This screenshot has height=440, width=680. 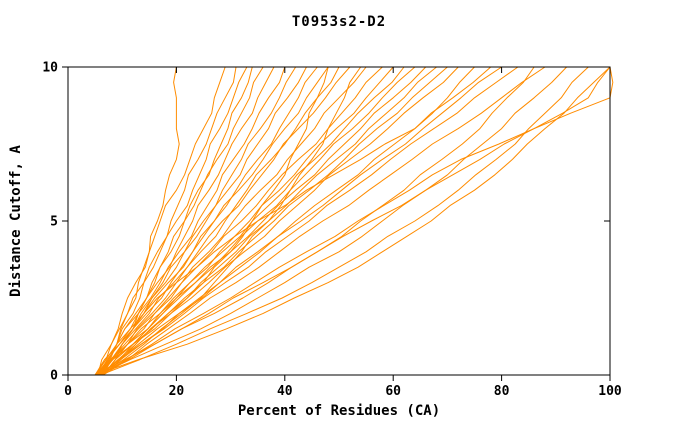 I want to click on y-tick-label: 0, so click(x=54, y=376).